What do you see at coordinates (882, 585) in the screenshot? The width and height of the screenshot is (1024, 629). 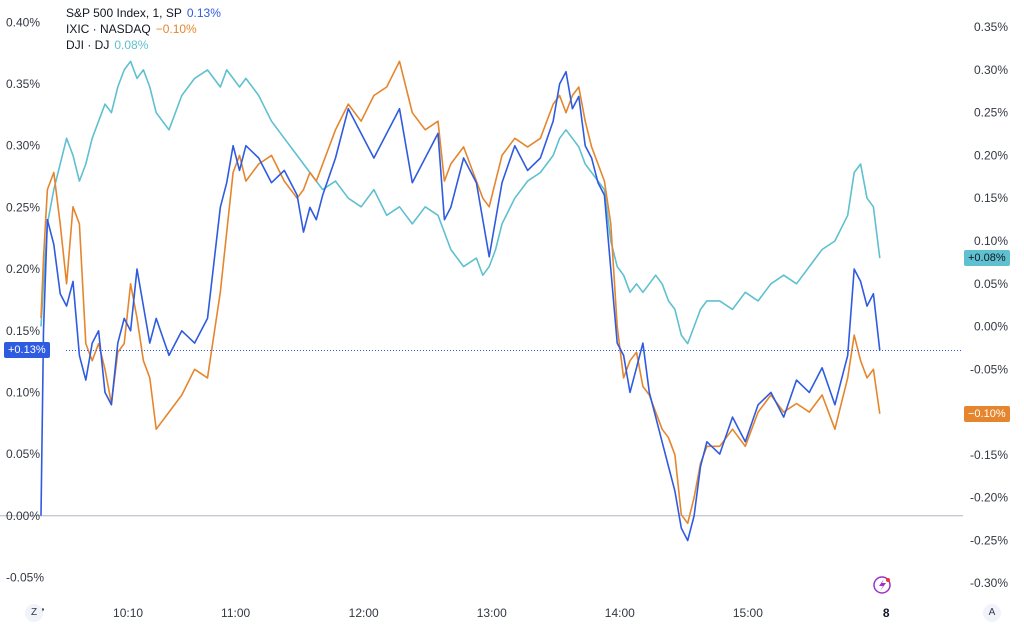 I see `lightning-icon` at bounding box center [882, 585].